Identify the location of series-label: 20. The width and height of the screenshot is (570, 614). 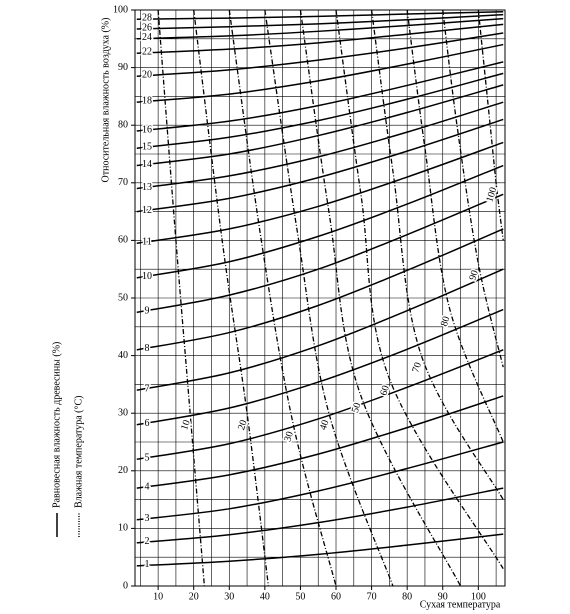
(147, 75).